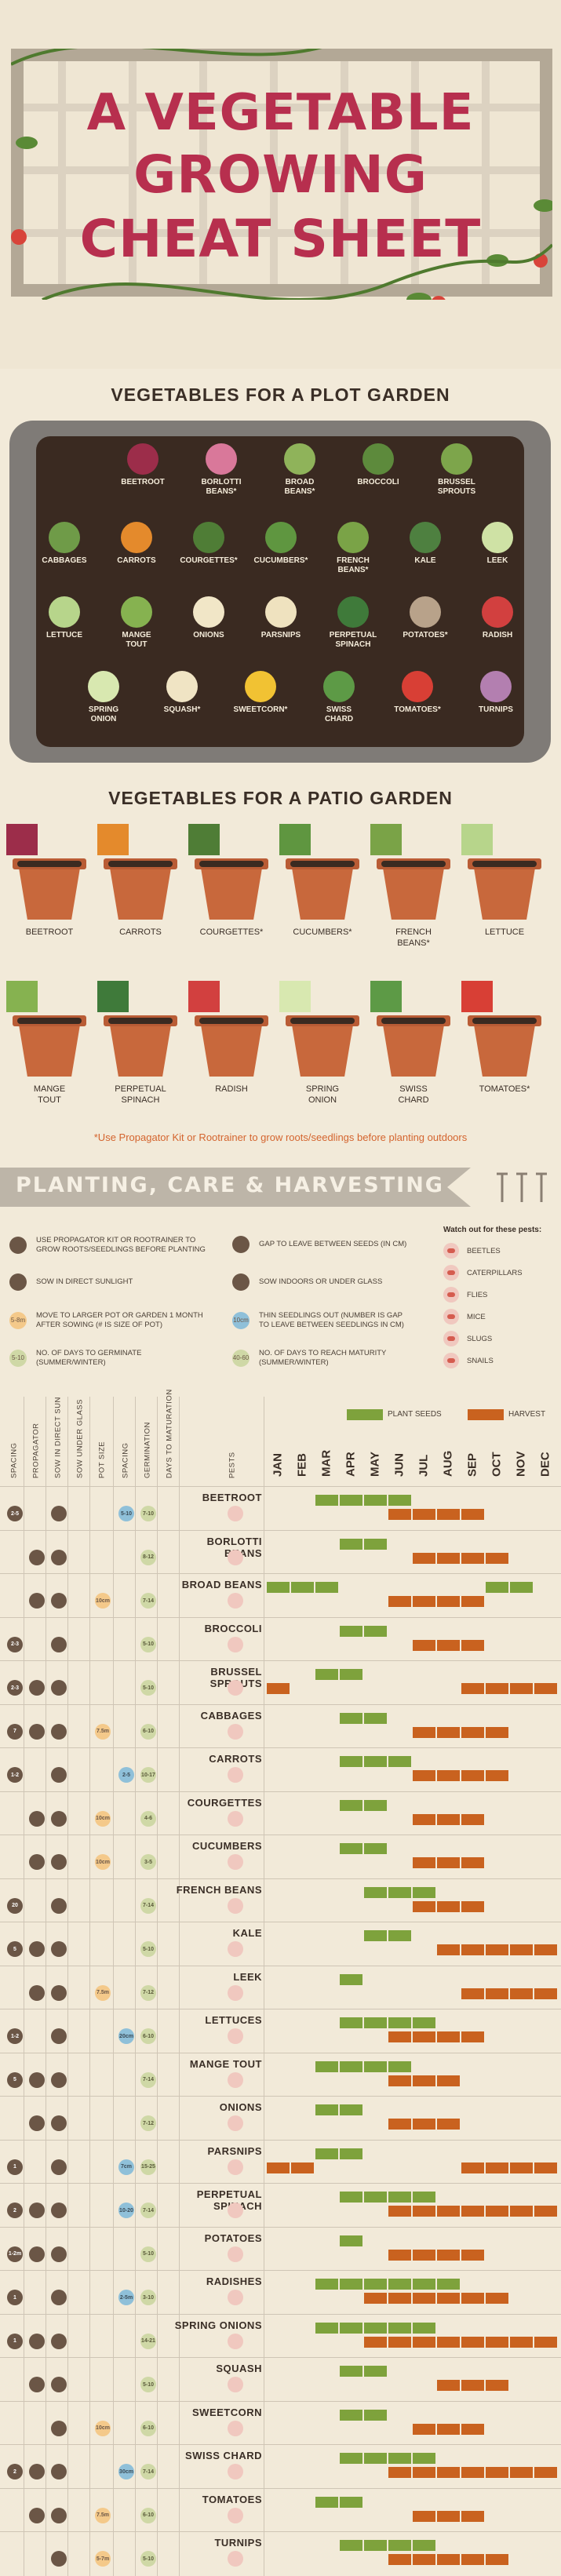 This screenshot has width=561, height=2576. Describe the element at coordinates (480, 1338) in the screenshot. I see `pest-label: SLUGS` at that location.